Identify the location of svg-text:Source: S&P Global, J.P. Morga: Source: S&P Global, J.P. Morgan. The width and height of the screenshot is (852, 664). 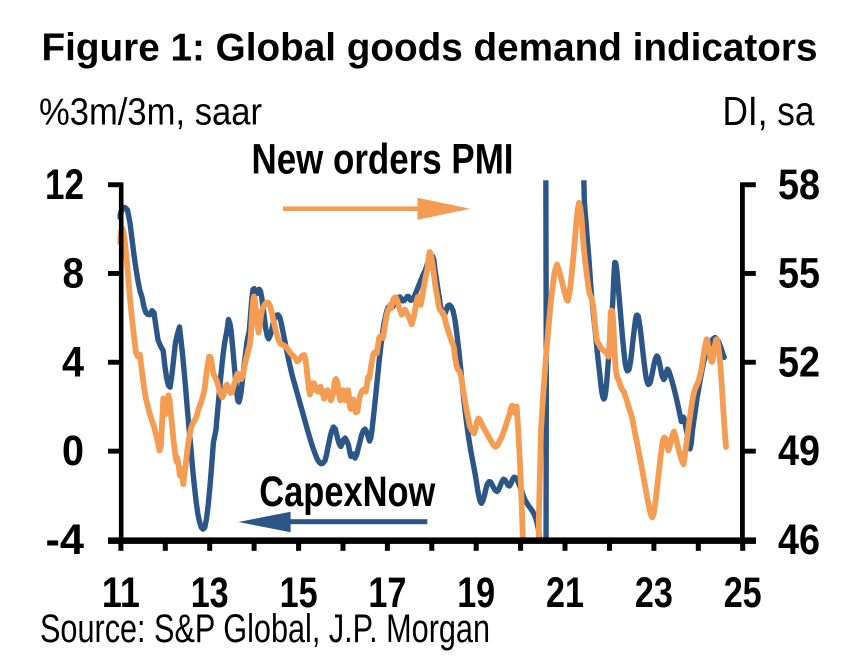
(265, 629).